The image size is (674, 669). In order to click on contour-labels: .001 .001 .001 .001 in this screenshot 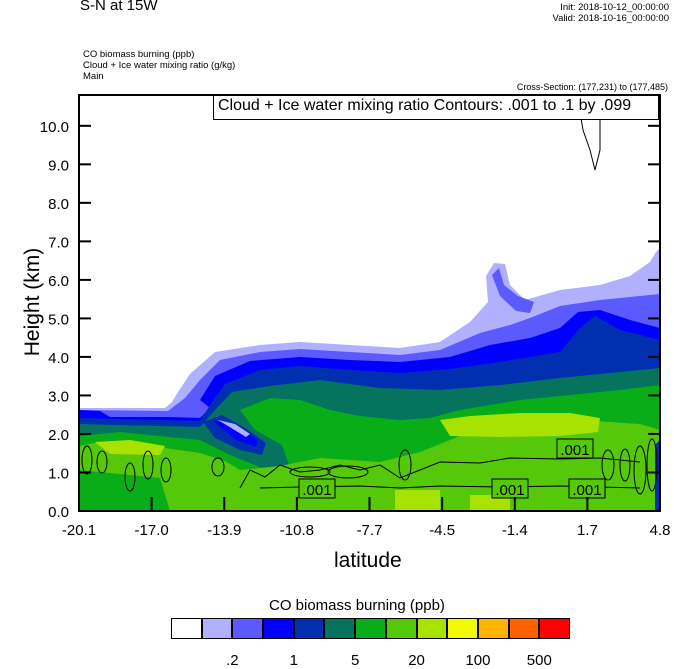, I will do `click(452, 468)`.